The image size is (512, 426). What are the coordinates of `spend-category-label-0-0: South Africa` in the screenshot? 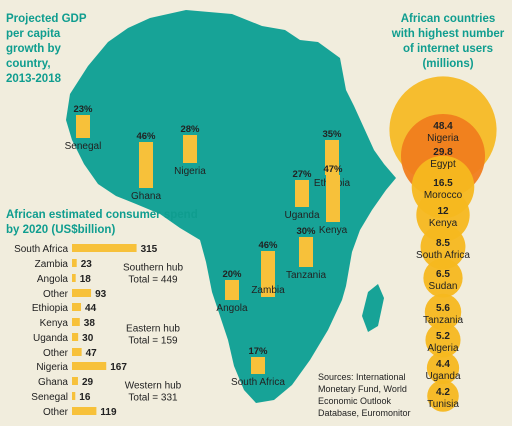 It's located at (41, 249).